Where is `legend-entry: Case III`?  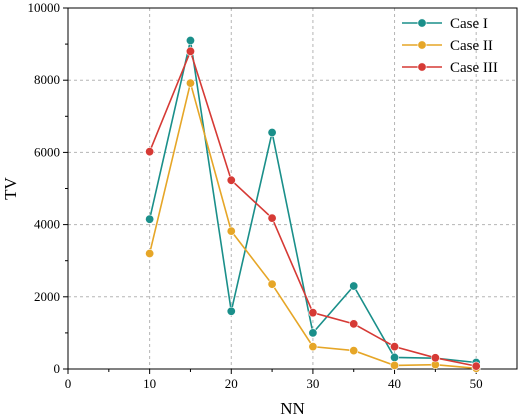
legend-entry: Case III is located at coordinates (450, 68).